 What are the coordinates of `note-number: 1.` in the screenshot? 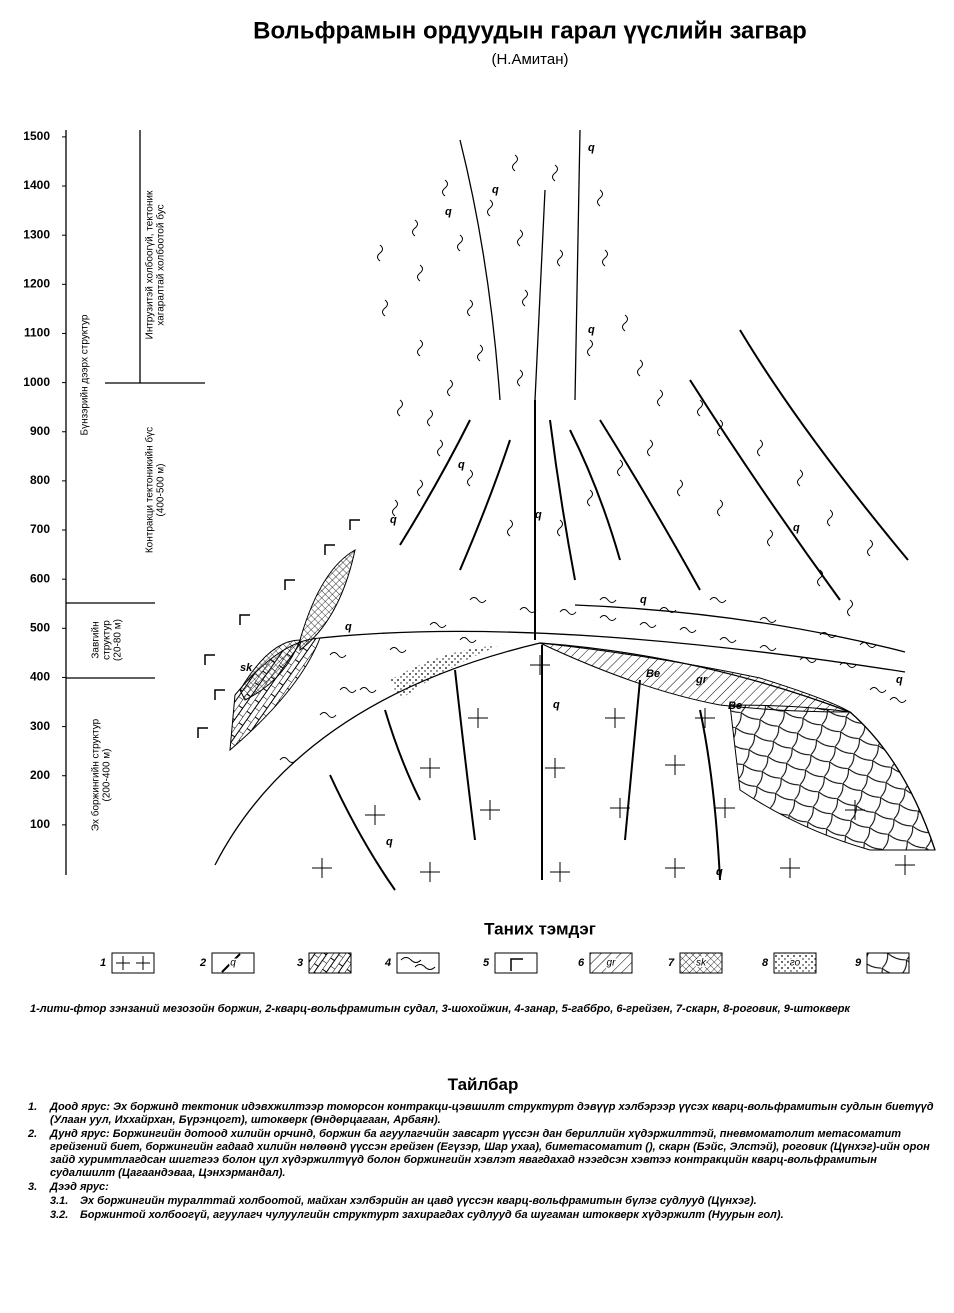 It's located at (33, 1107).